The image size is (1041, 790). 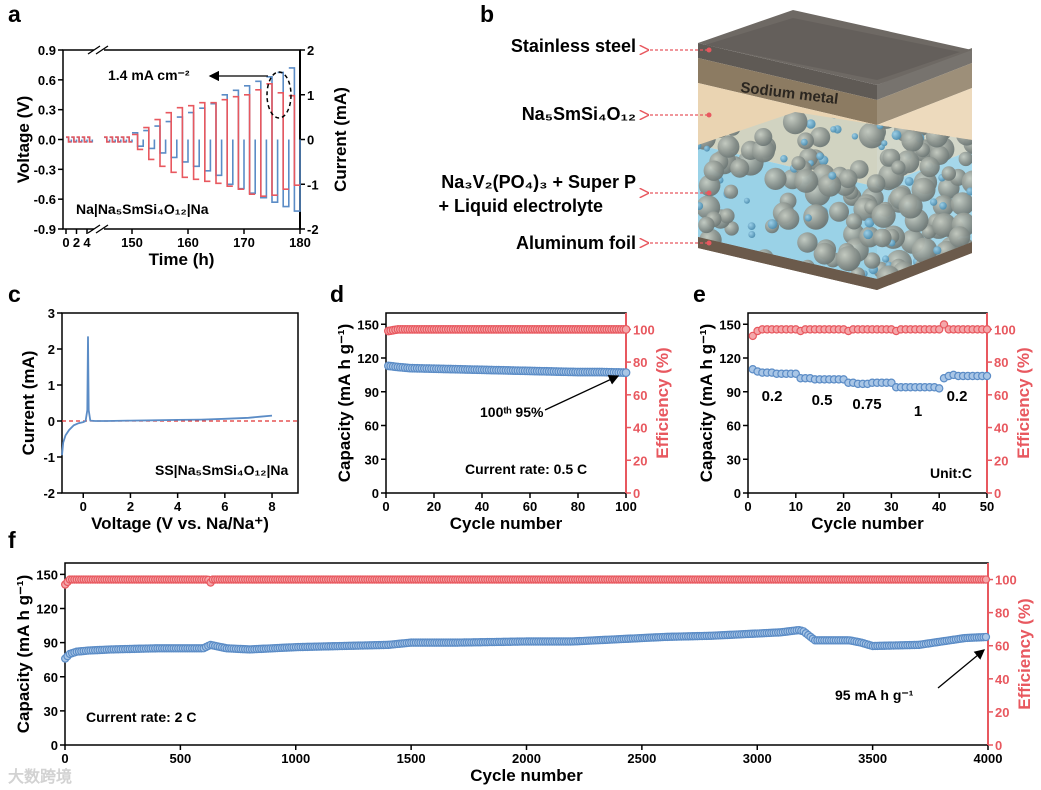 I want to click on stainless-steel-top-shade, so click(x=832, y=49).